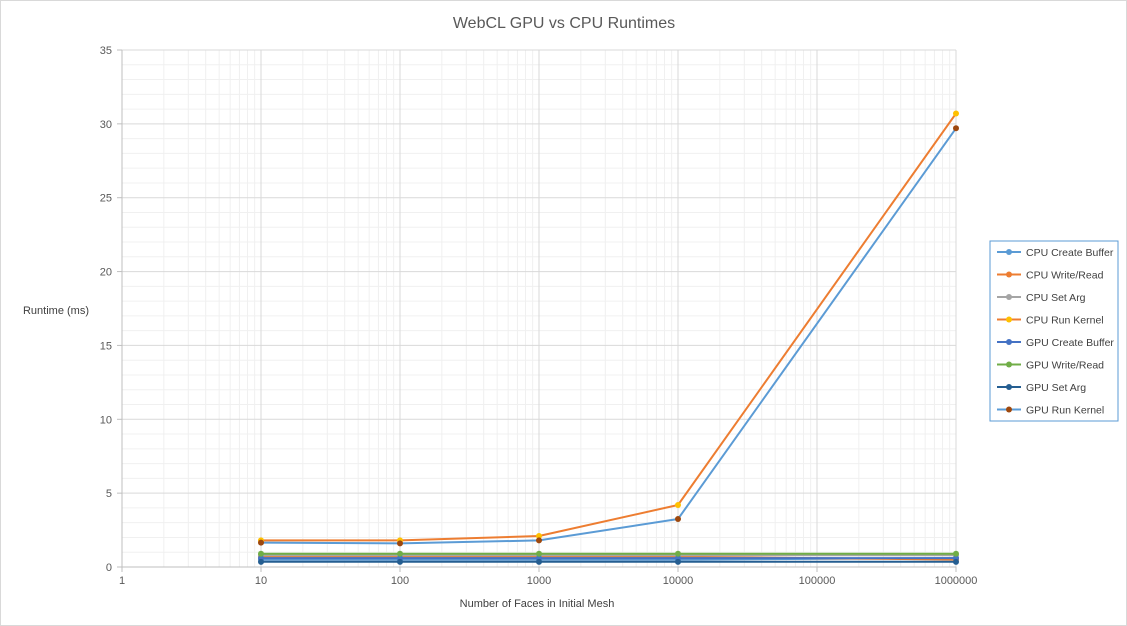 The width and height of the screenshot is (1127, 626). What do you see at coordinates (678, 581) in the screenshot?
I see `x-tick-label: 10000` at bounding box center [678, 581].